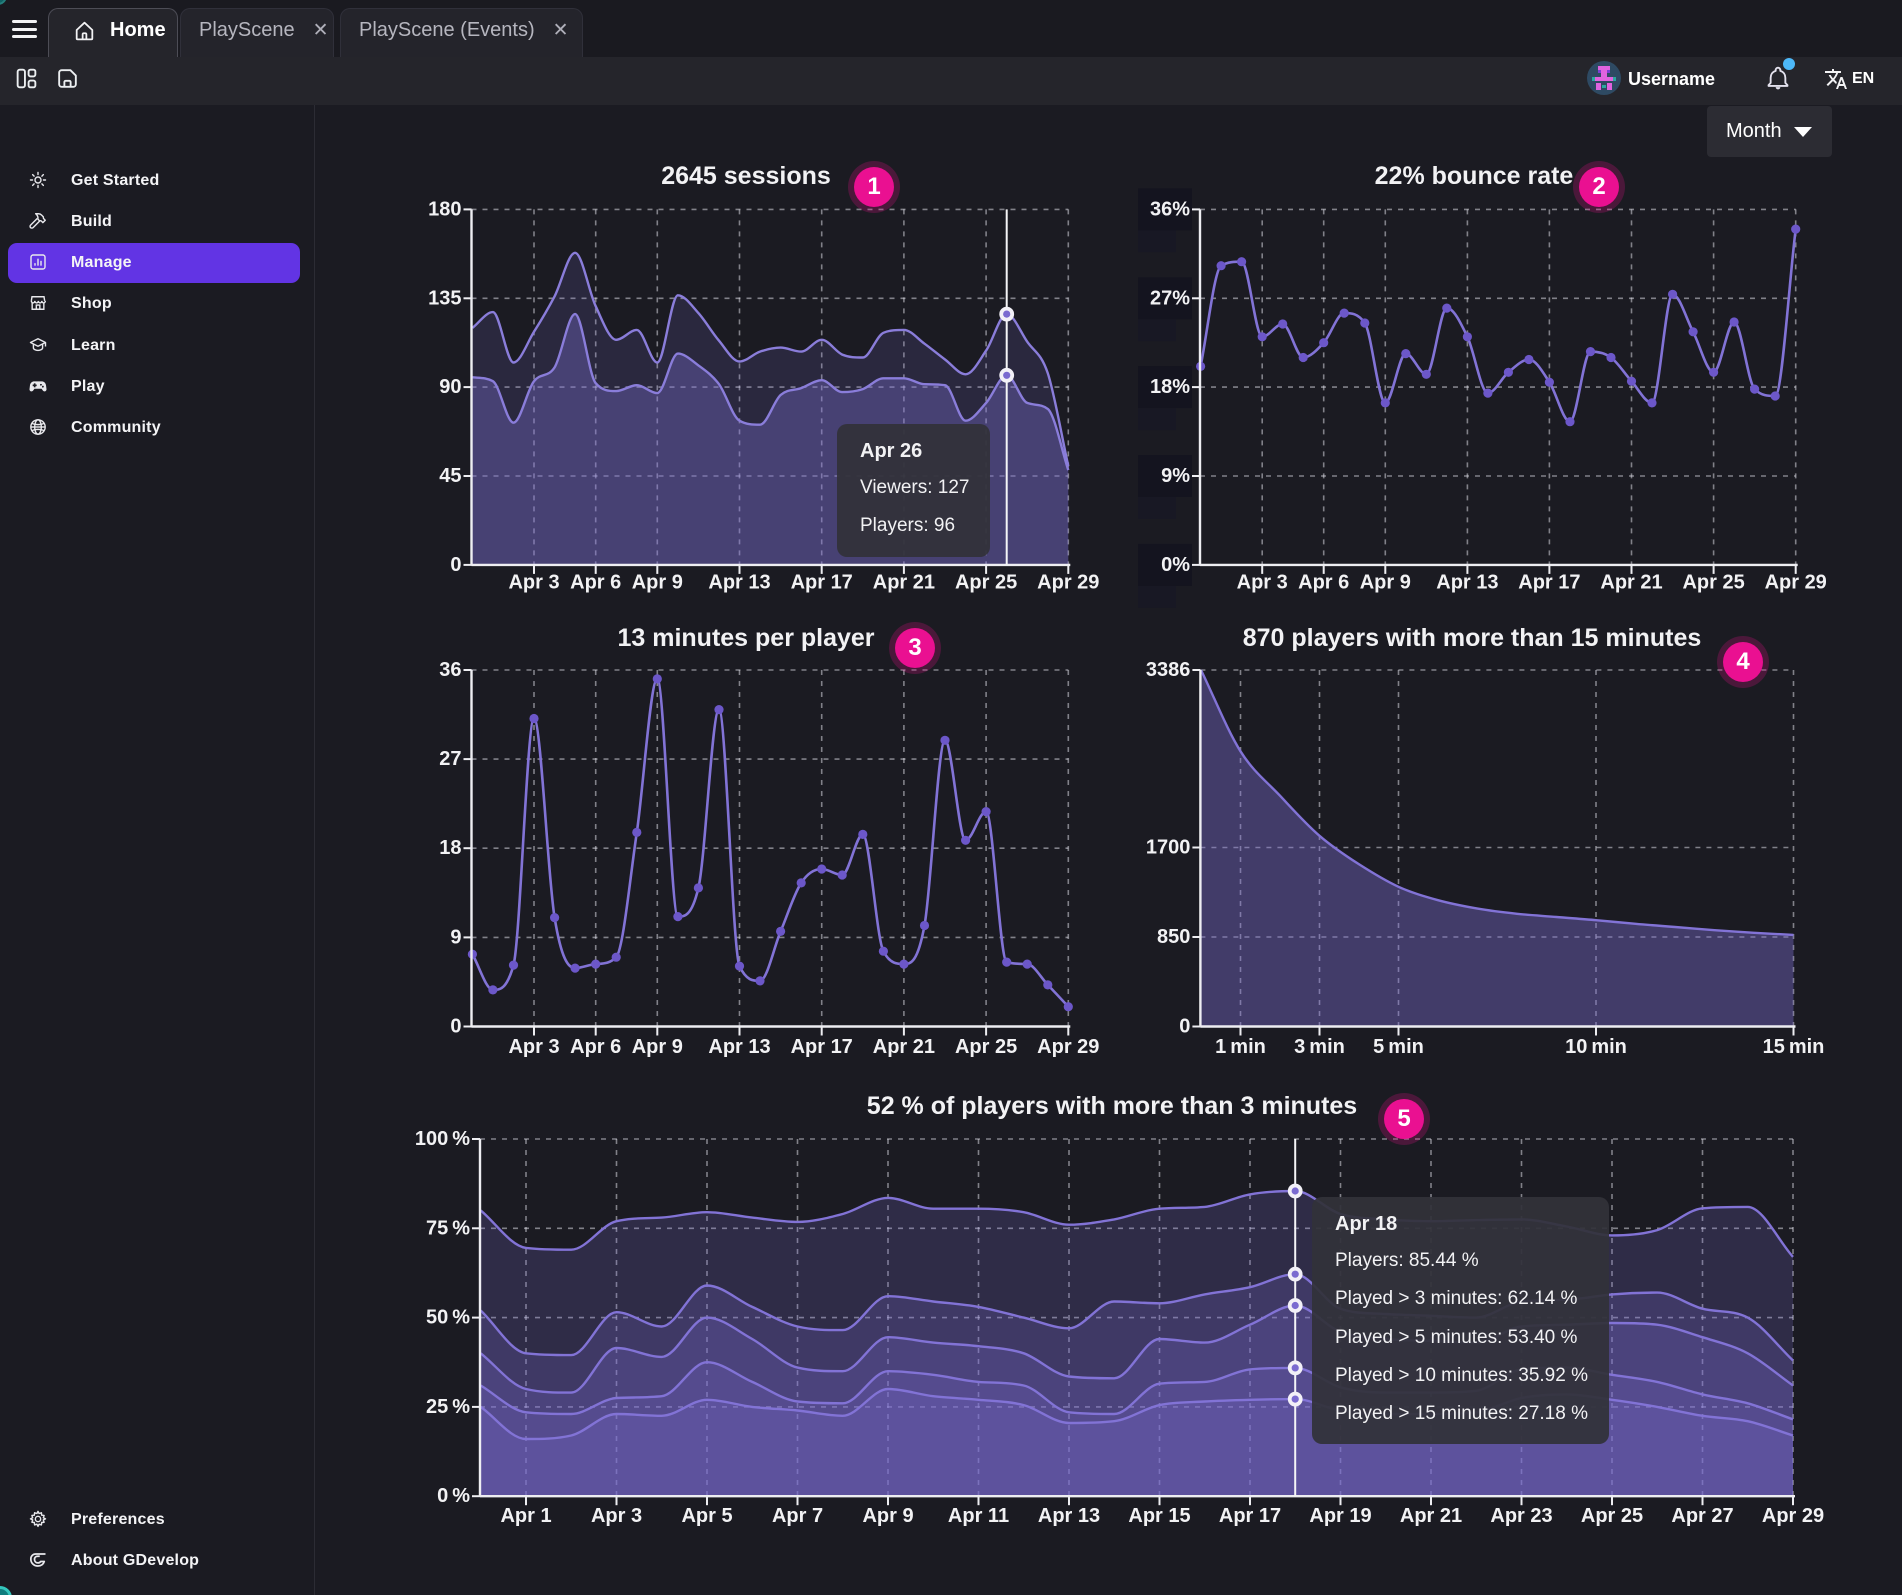 The image size is (1902, 1595). What do you see at coordinates (450, 387) in the screenshot?
I see `svg-text: 90` at bounding box center [450, 387].